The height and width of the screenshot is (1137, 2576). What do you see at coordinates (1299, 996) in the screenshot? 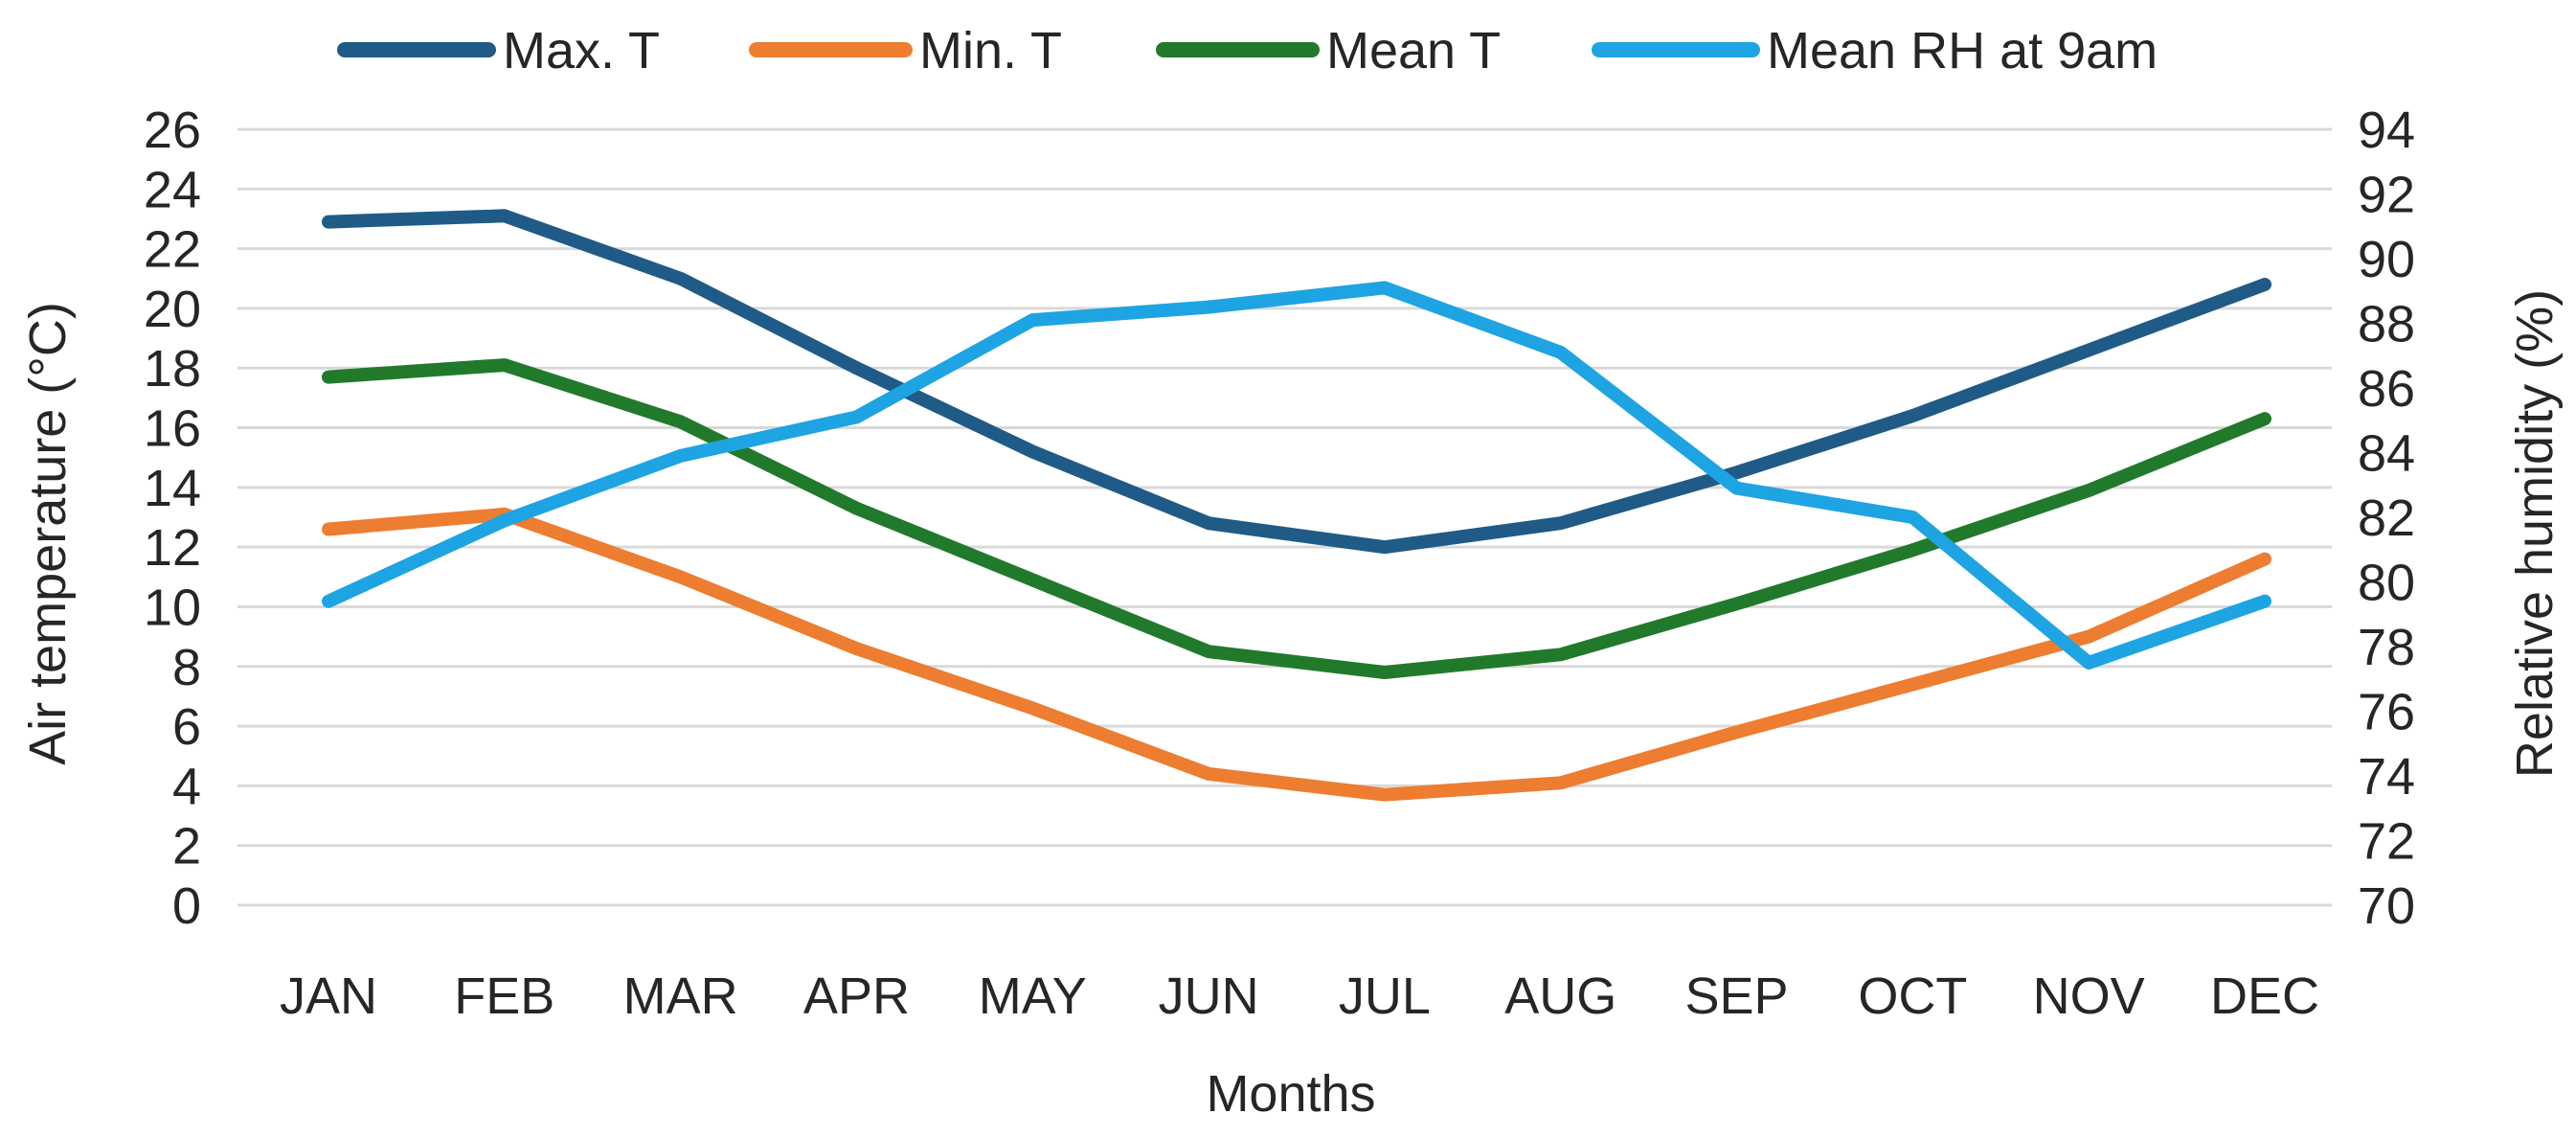
I see `x-axis-ticks: JAN FEB MAR APR MAY JUN JUL AUG SEP OCT NOV DEC` at bounding box center [1299, 996].